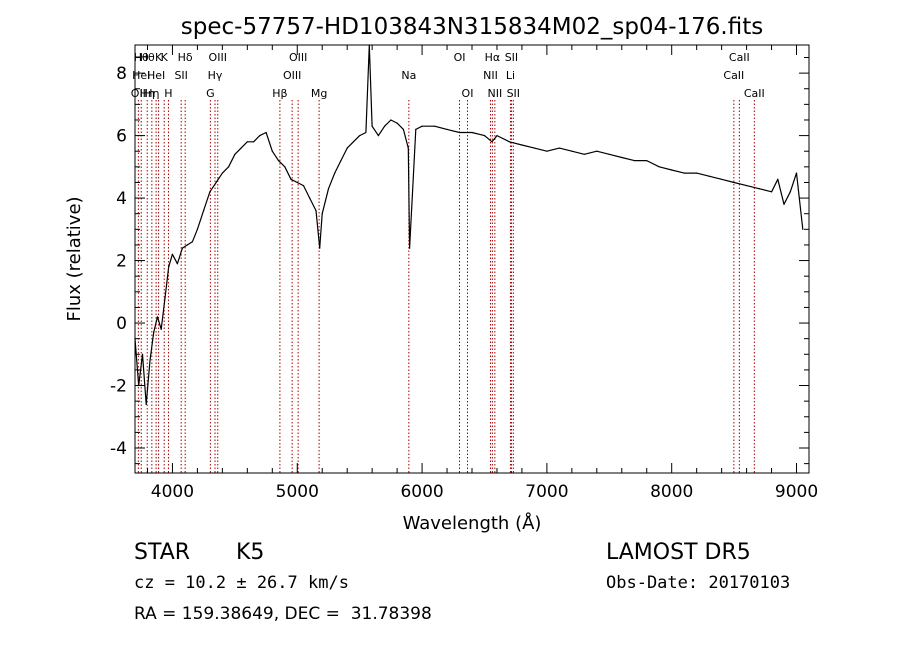 The width and height of the screenshot is (900, 649). I want to click on x-tick-label: 4000, so click(172, 492).